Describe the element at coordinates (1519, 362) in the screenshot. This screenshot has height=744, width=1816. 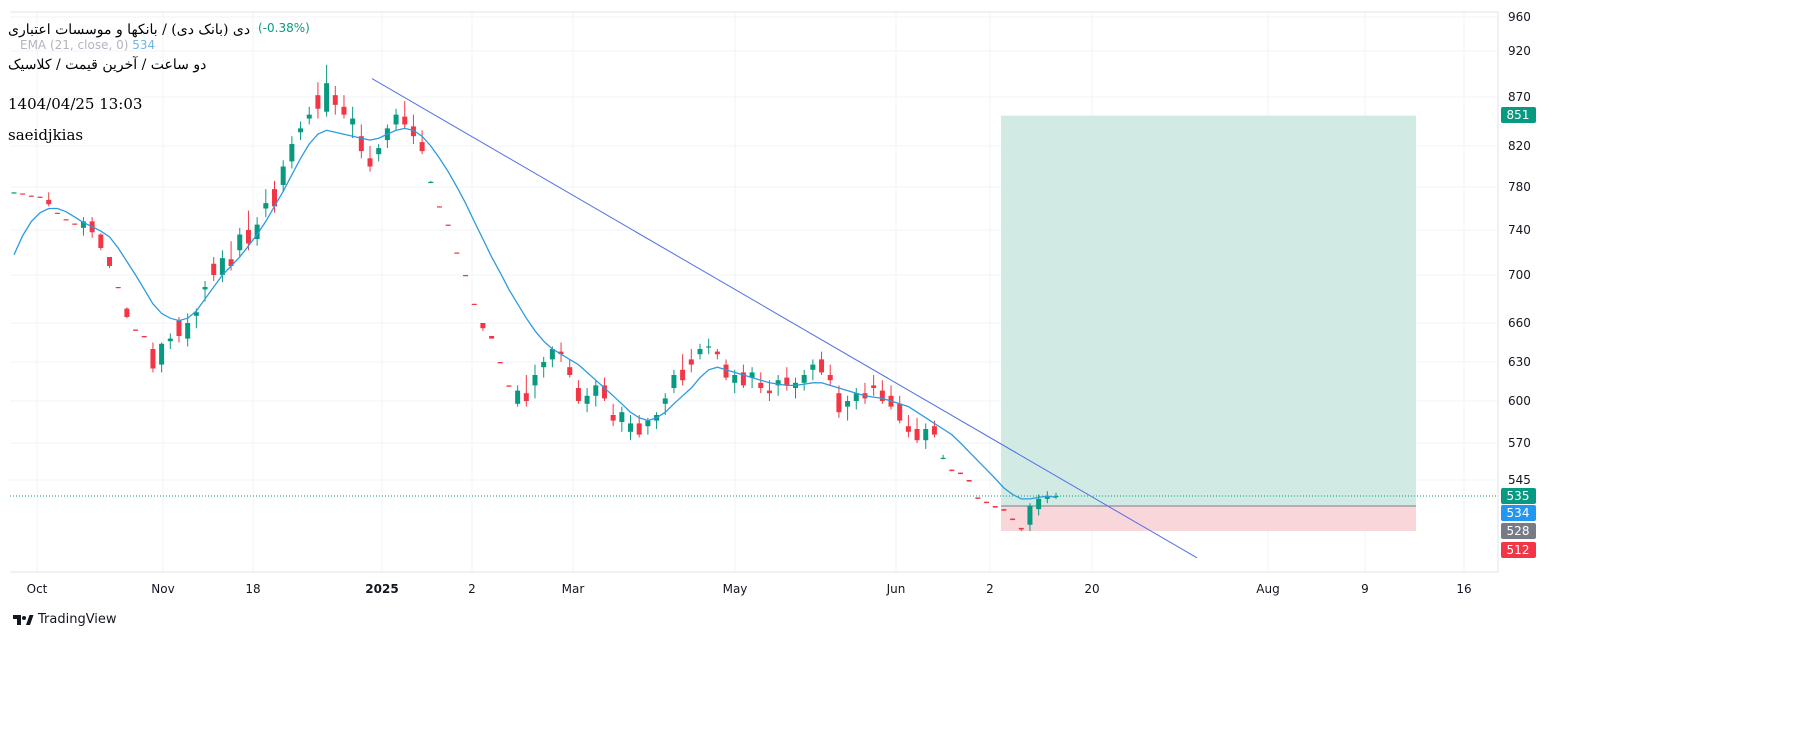
I see `y-tick-label: 630` at that location.